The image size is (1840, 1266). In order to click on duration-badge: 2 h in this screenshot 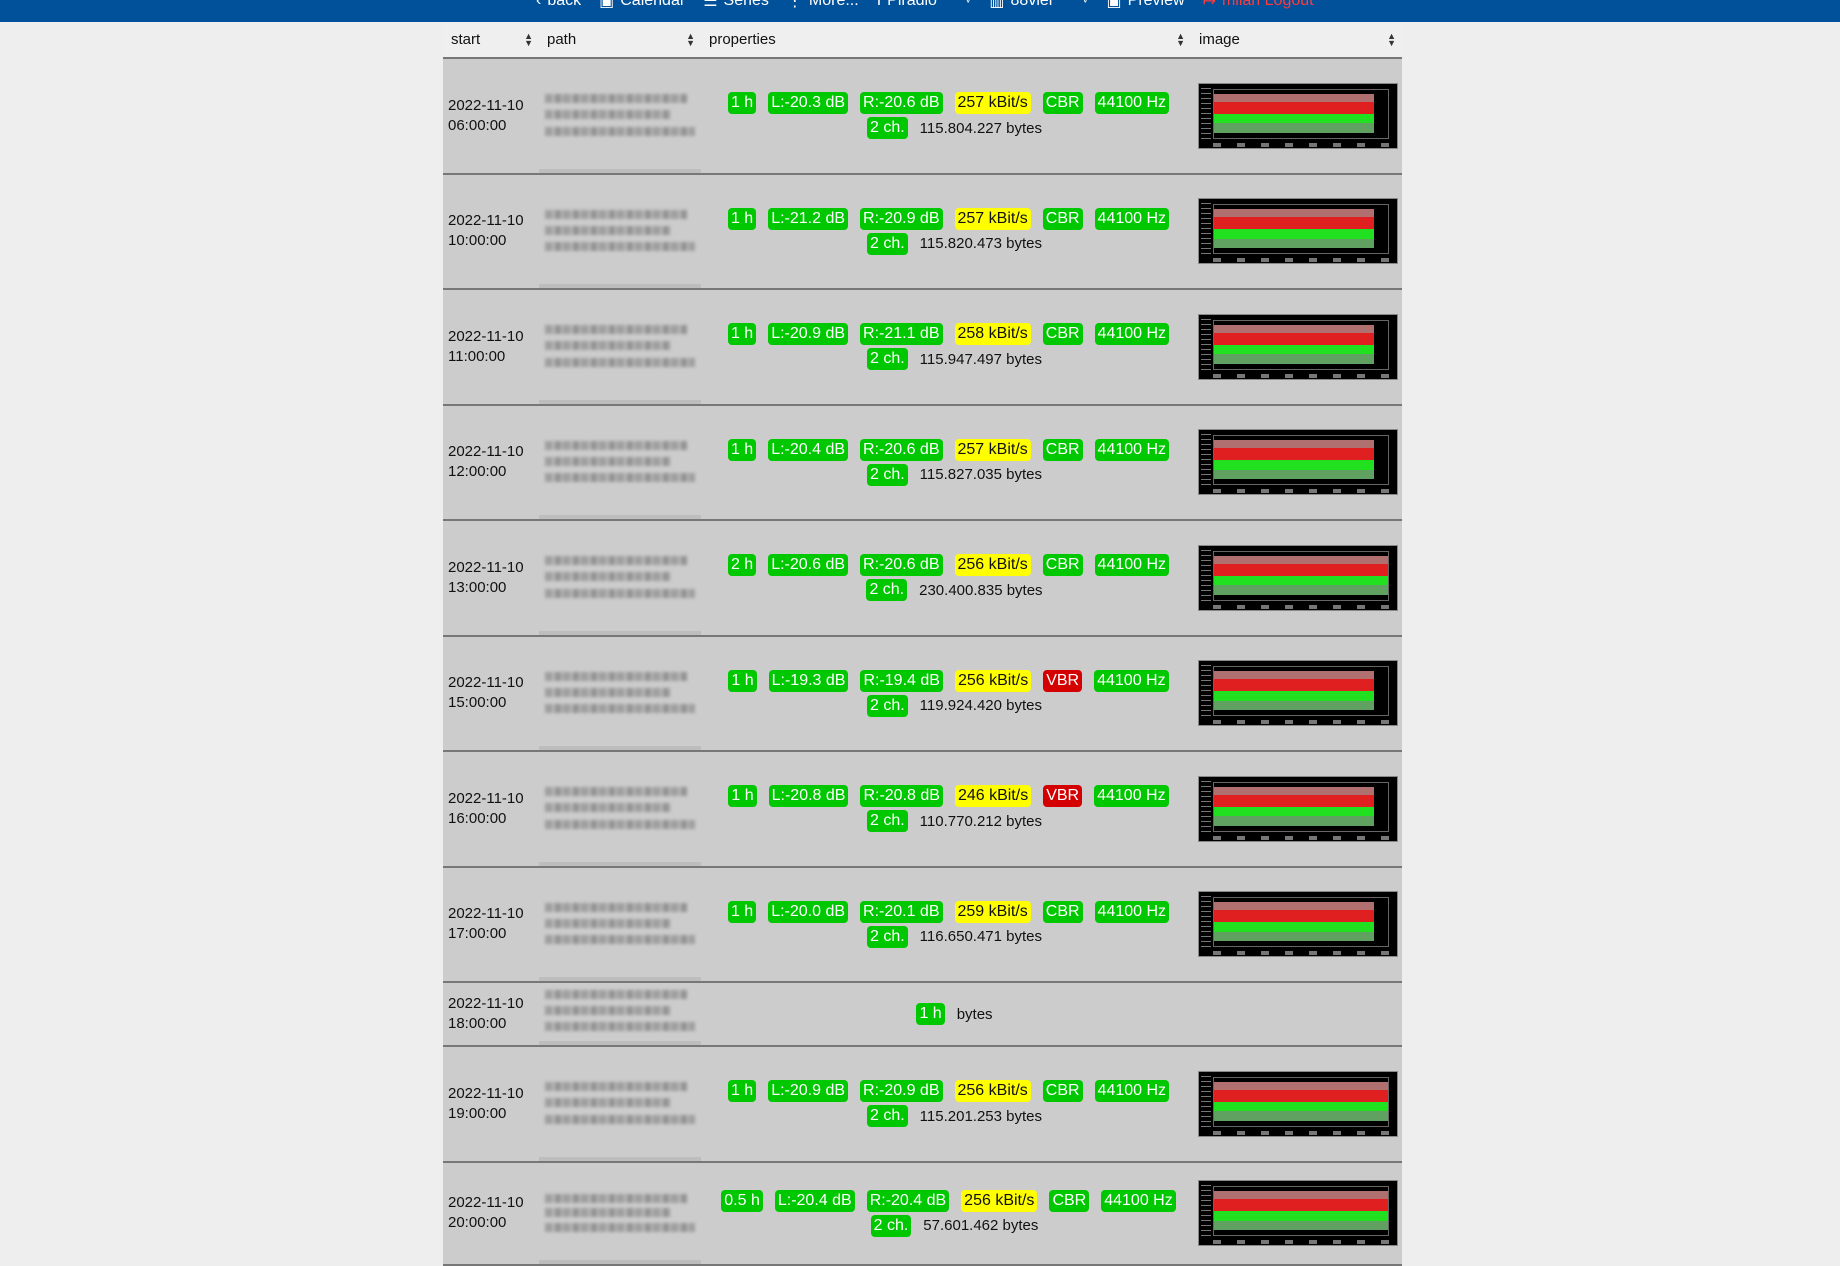, I will do `click(742, 565)`.